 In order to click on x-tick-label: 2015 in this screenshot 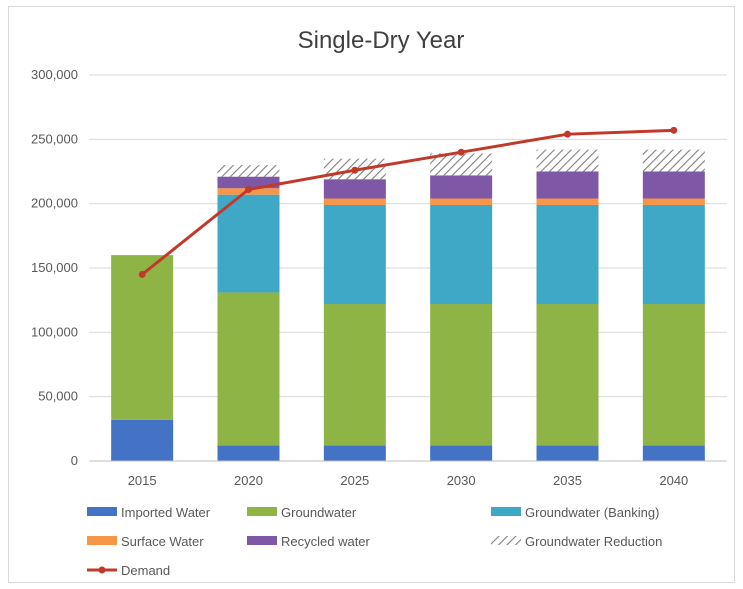, I will do `click(142, 480)`.